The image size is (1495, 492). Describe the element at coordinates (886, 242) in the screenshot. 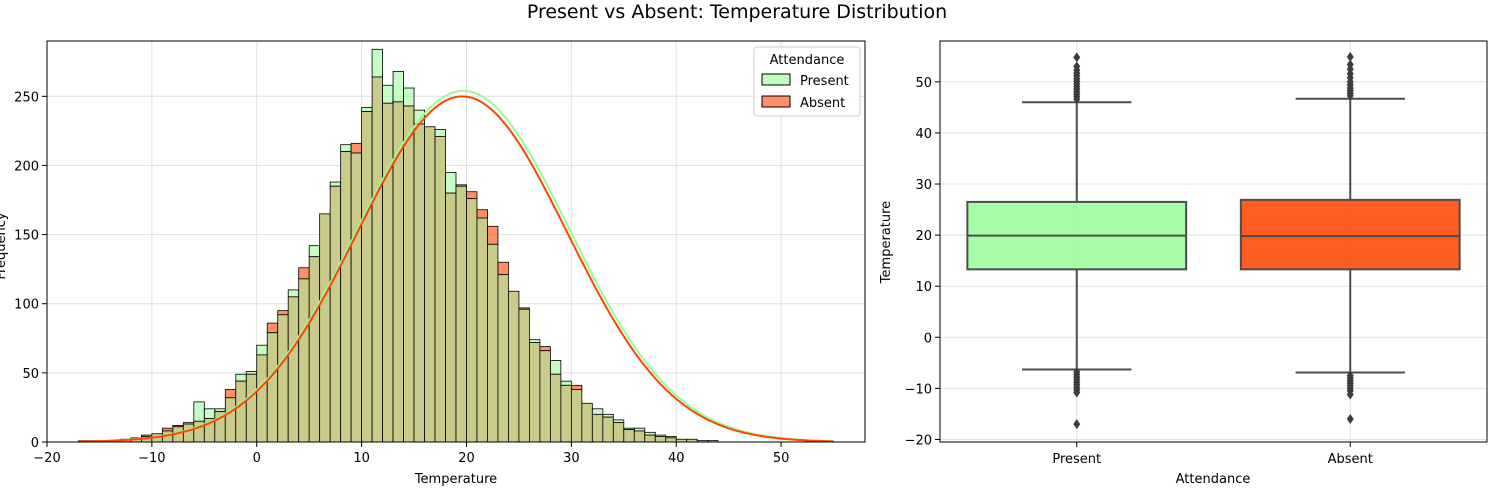

I see `boxplot-y-label: Temperature` at that location.